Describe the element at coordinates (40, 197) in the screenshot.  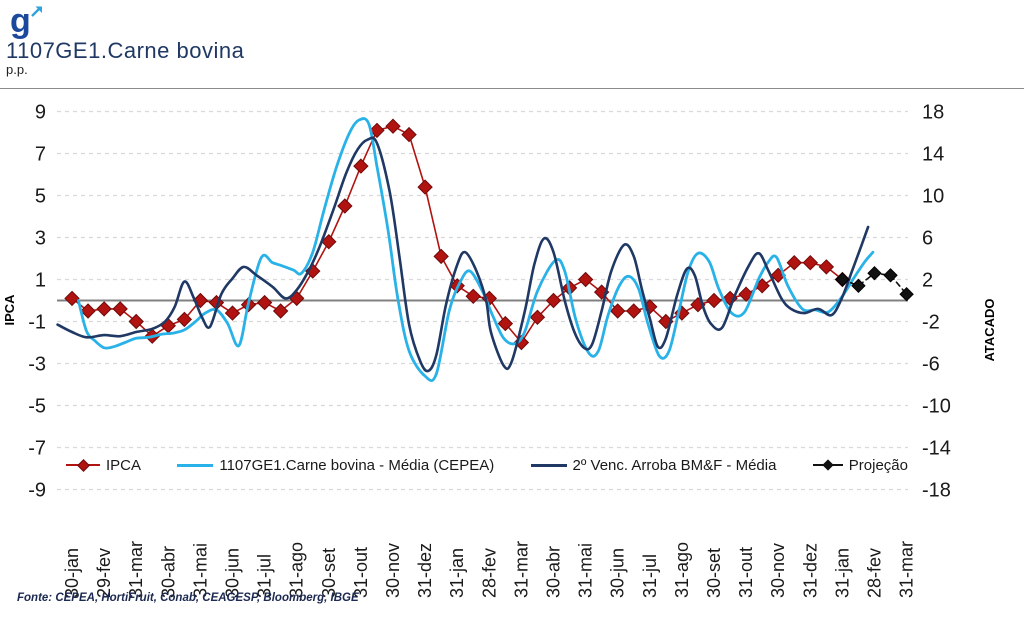
I see `left-tick-label: 5` at that location.